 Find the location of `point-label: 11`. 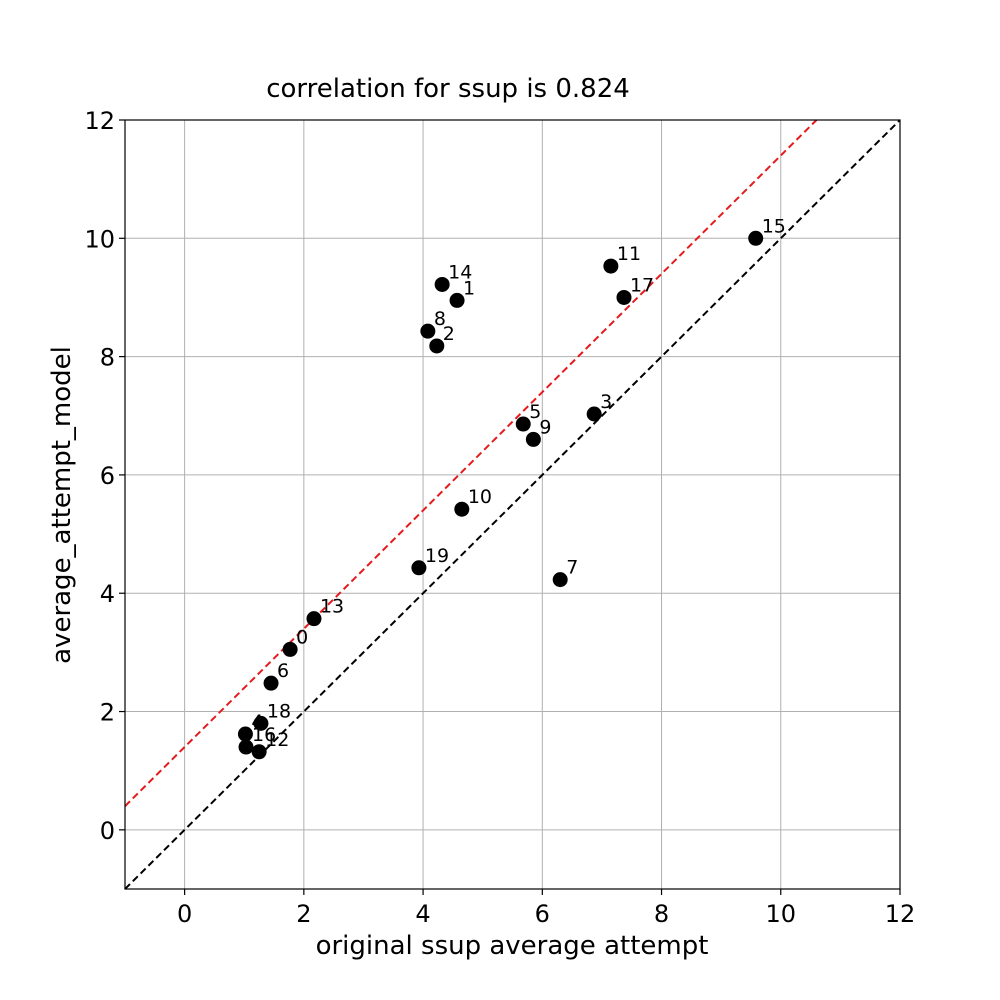

point-label: 11 is located at coordinates (629, 254).